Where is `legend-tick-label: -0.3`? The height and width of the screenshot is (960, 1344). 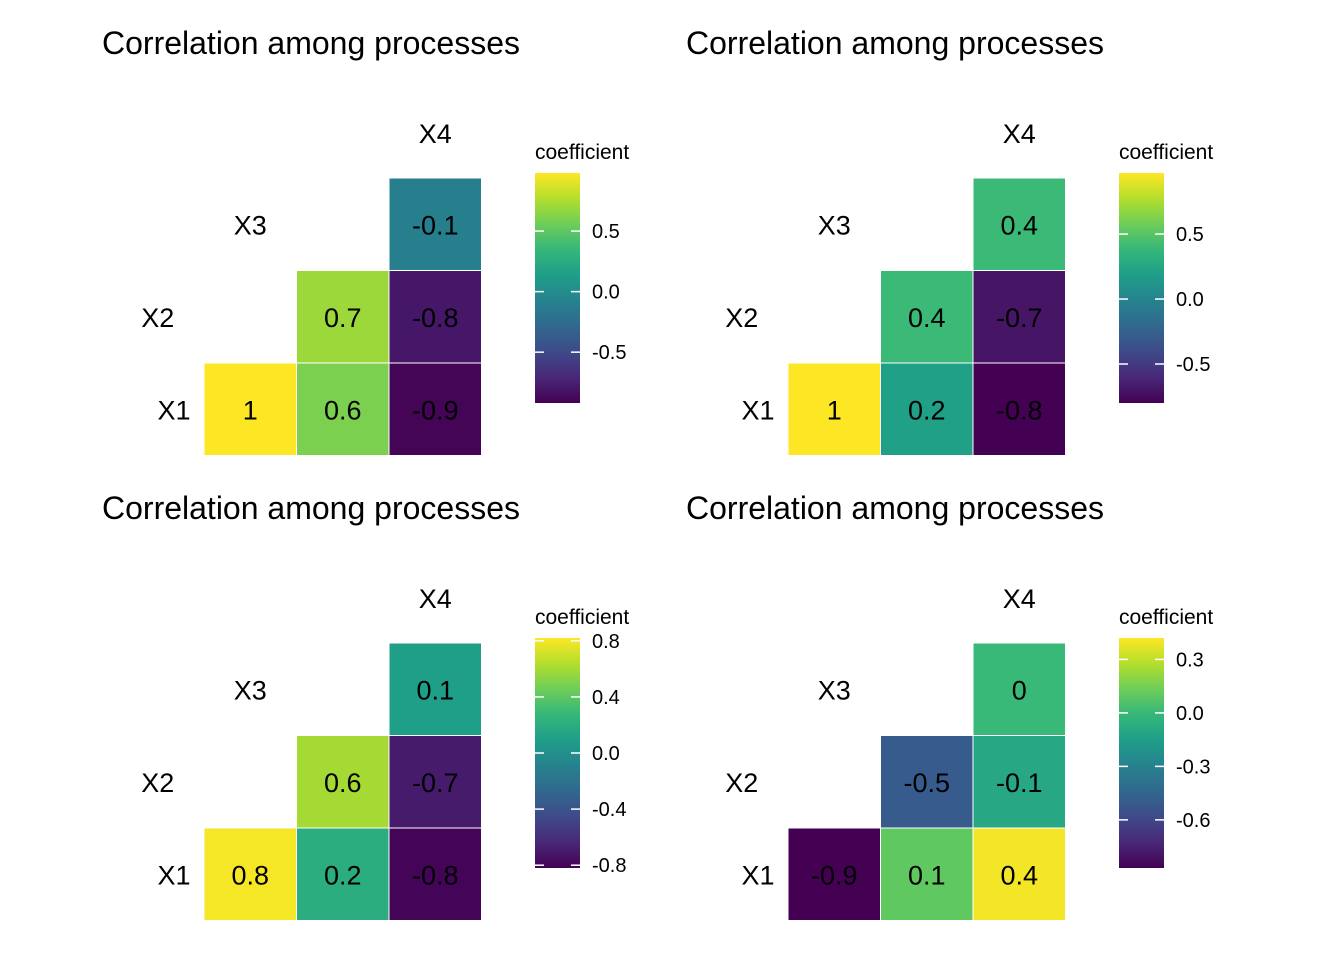 legend-tick-label: -0.3 is located at coordinates (1193, 767).